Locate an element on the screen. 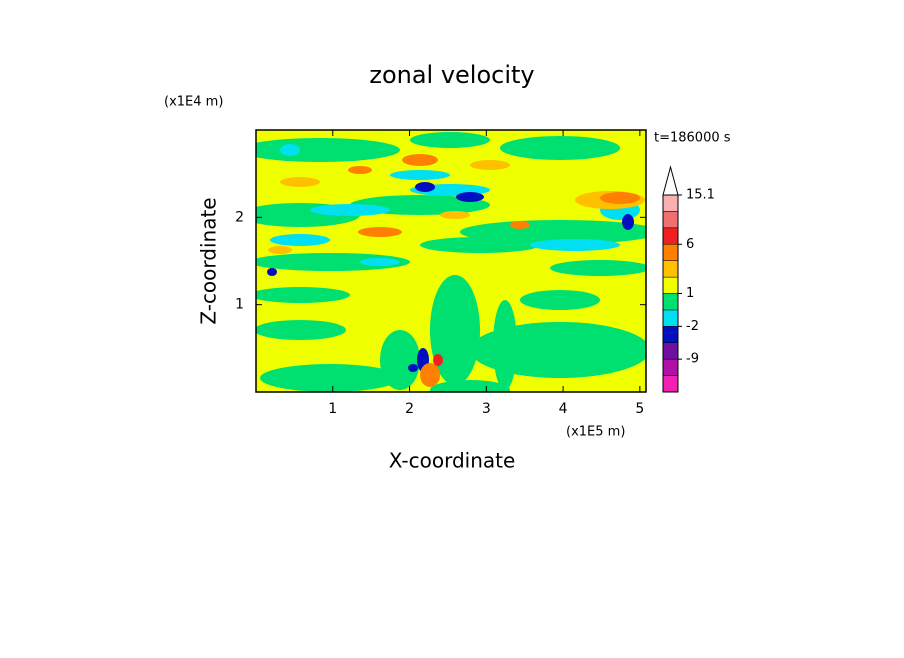  x-tick-label: 4 is located at coordinates (563, 409).